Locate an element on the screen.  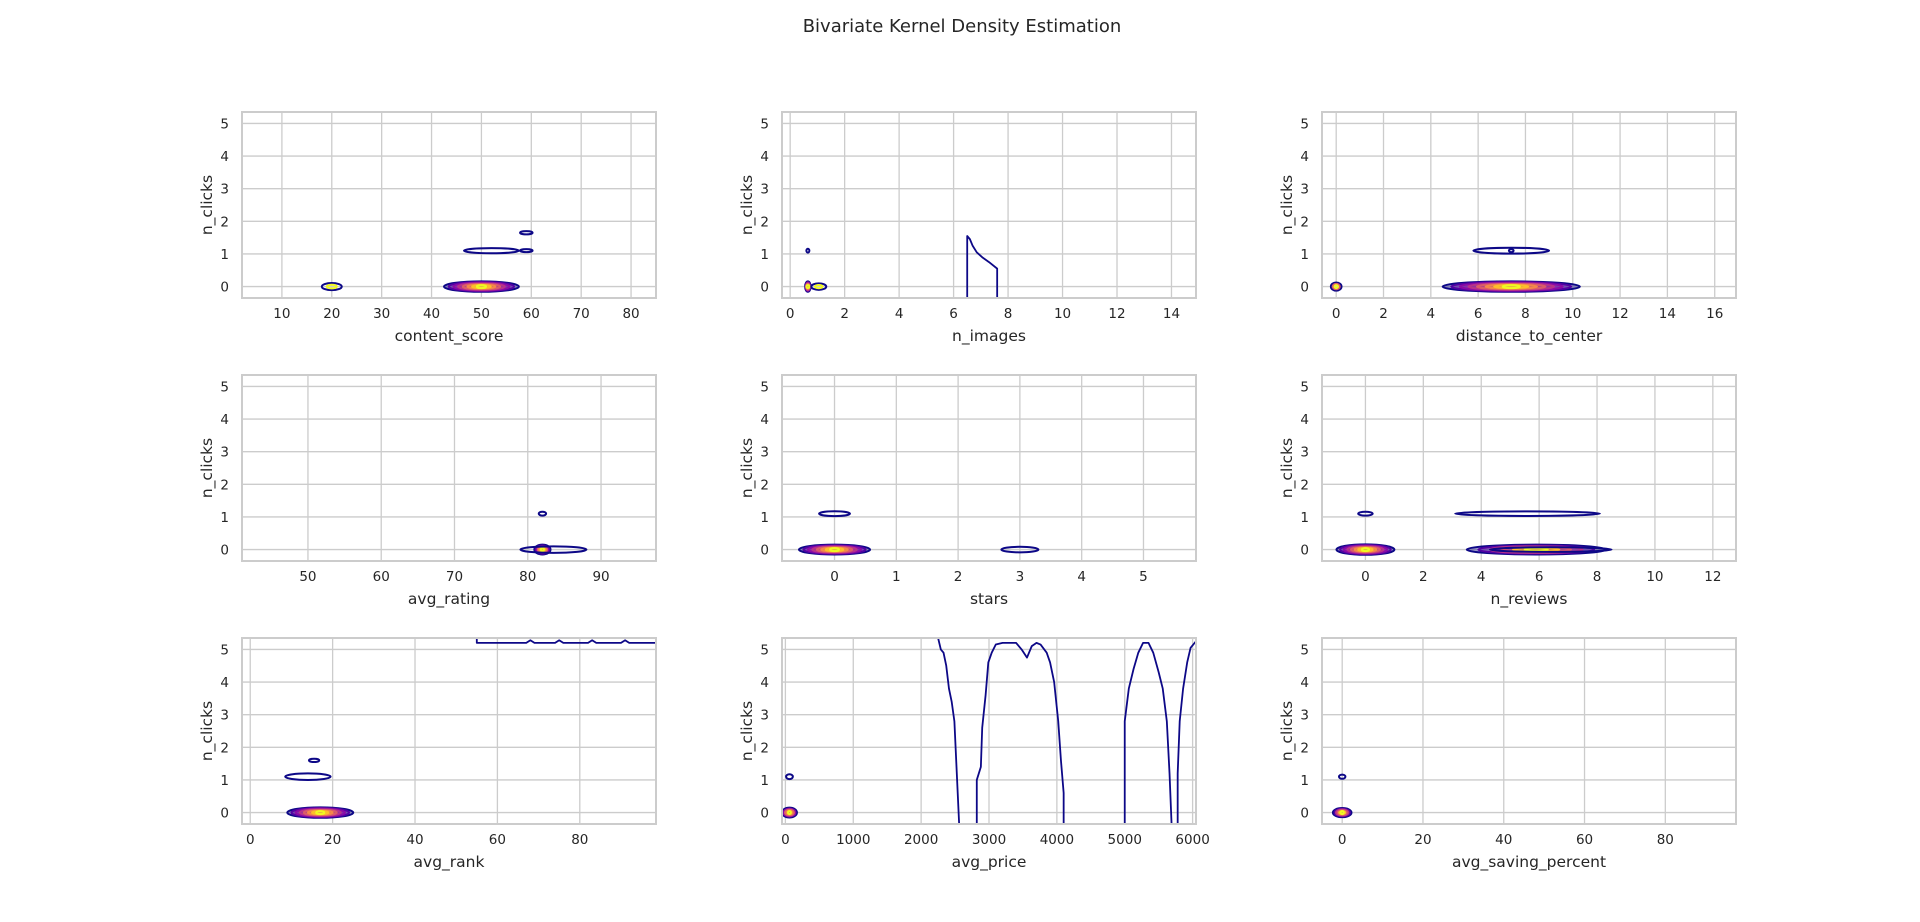
x-axis-label: avg_rank is located at coordinates (449, 862).